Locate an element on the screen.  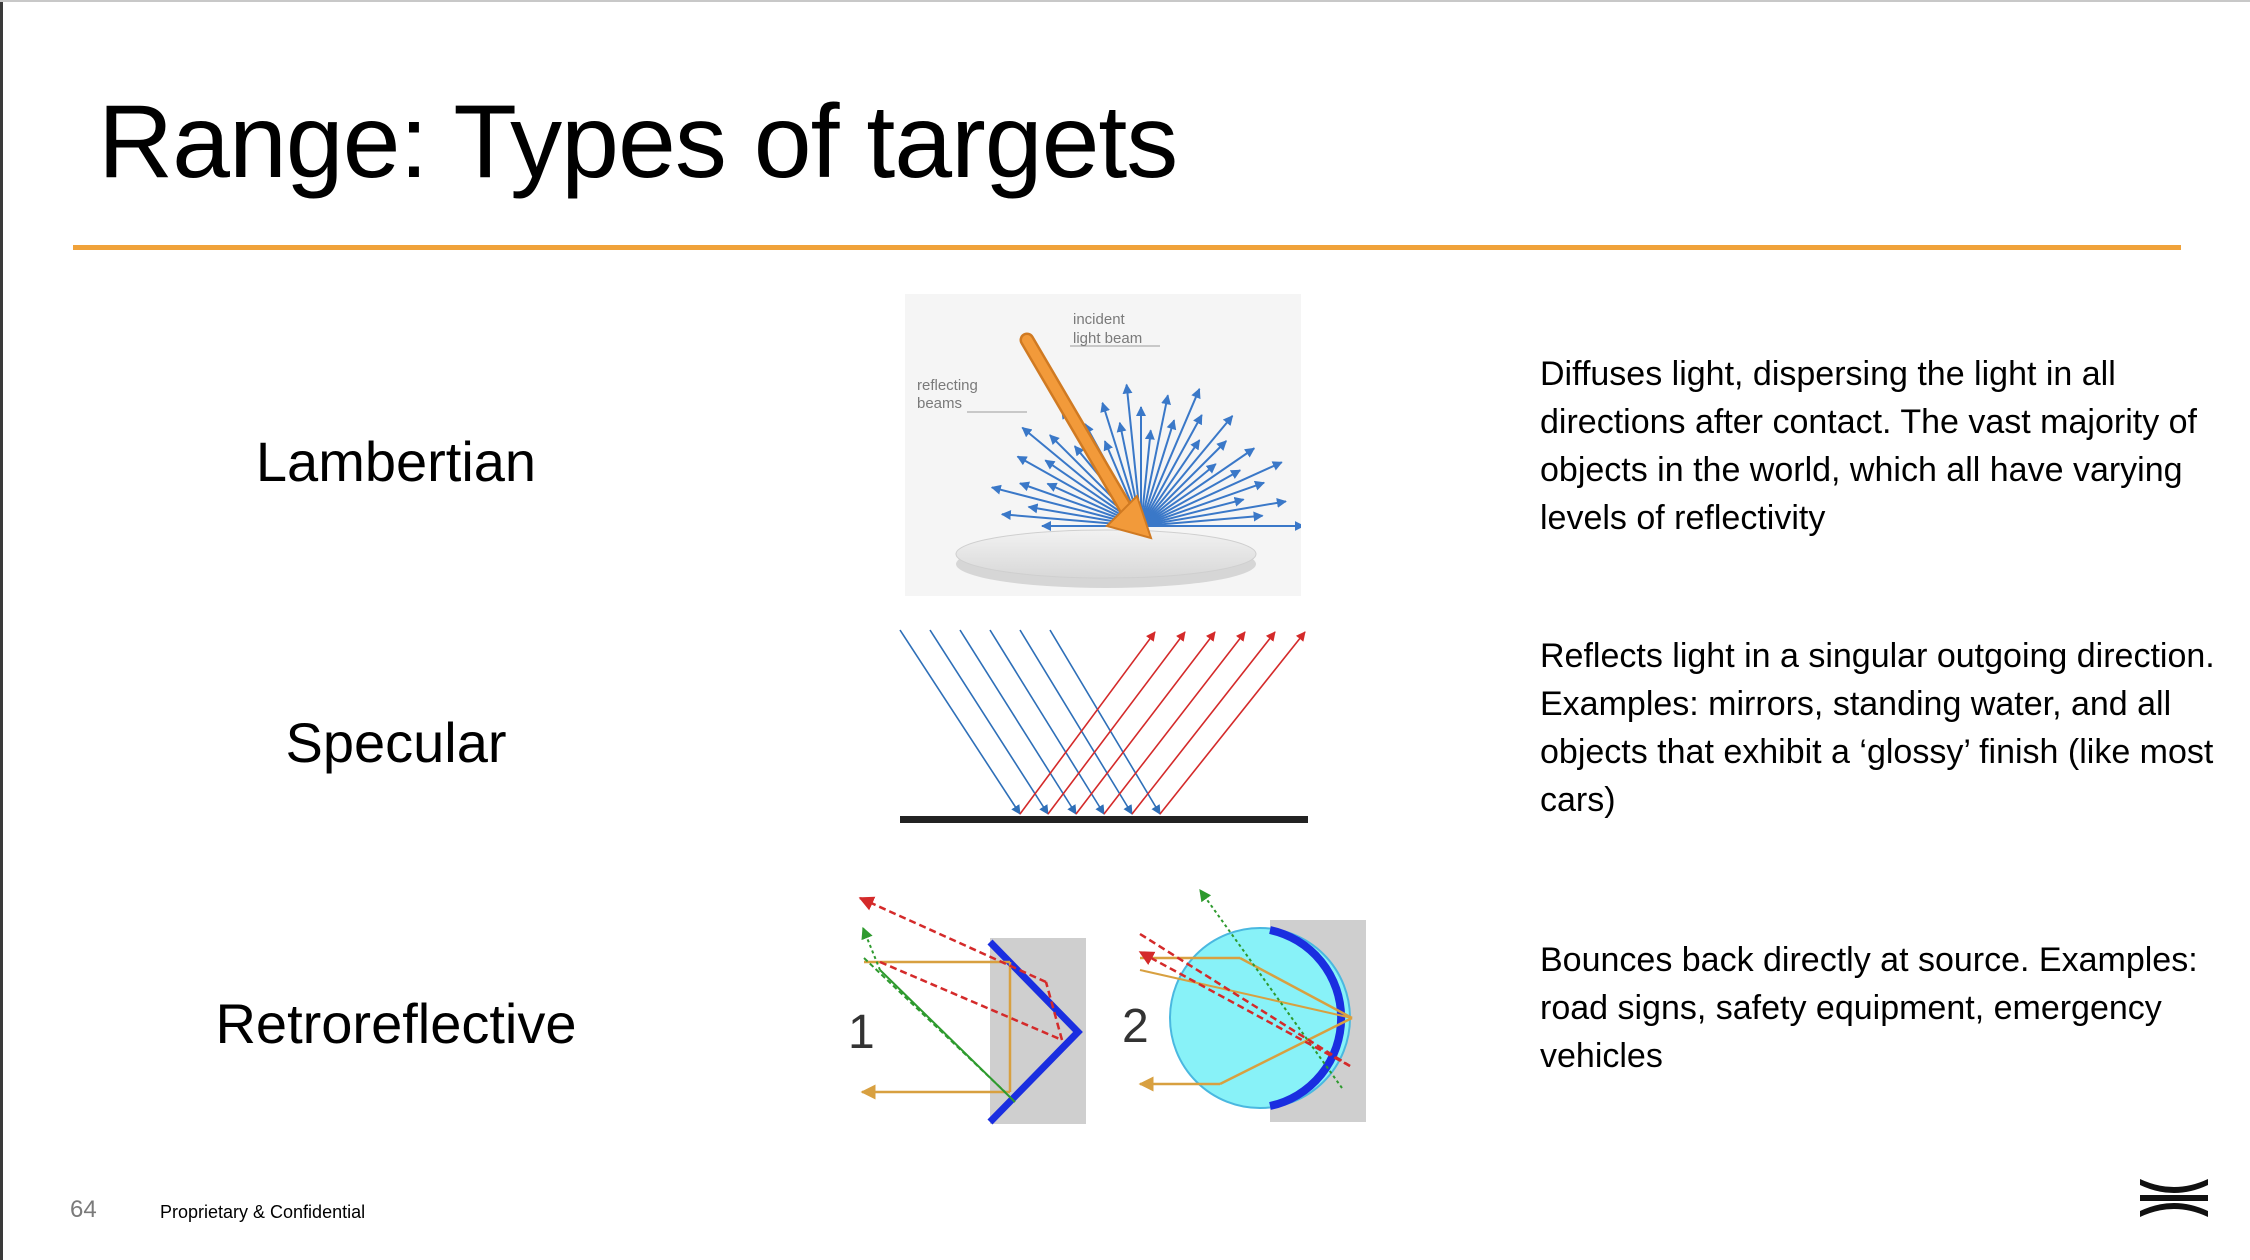
lambertian-diagram: incident light beam reflecting beams is located at coordinates (1103, 445).